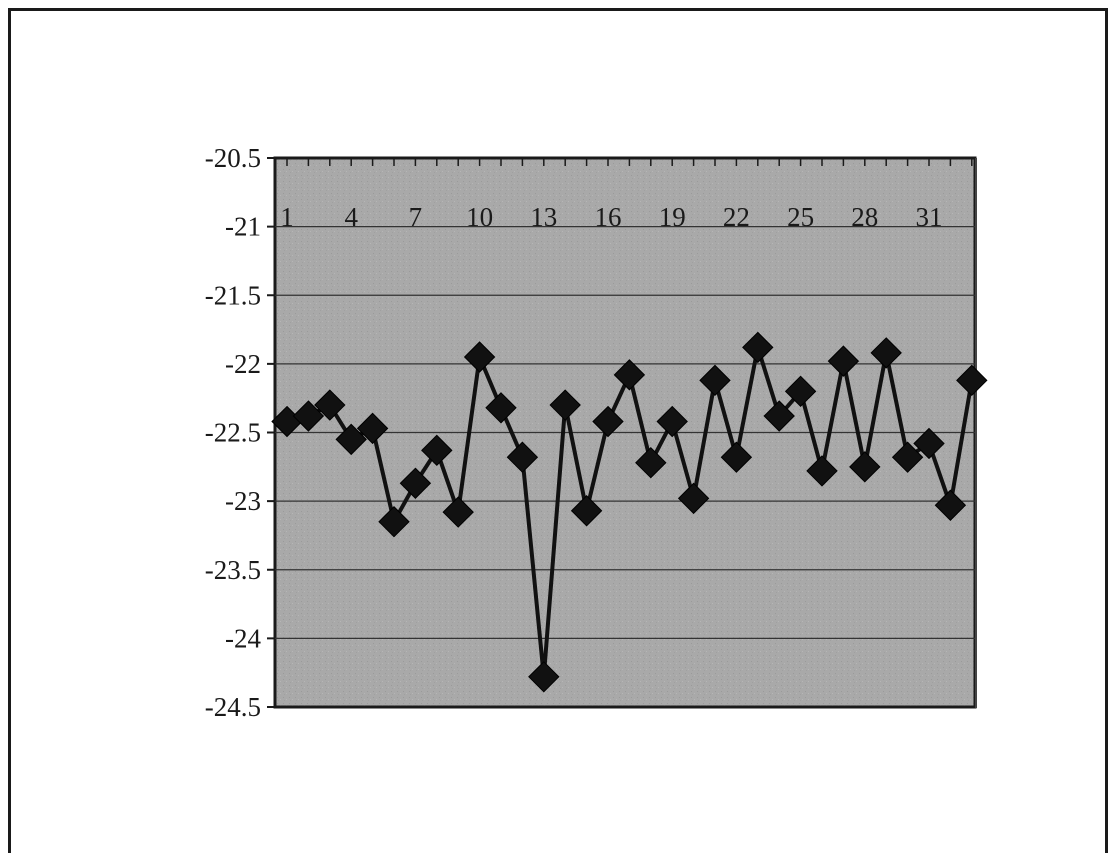 The height and width of the screenshot is (853, 1113). What do you see at coordinates (243, 364) in the screenshot?
I see `y-tick-label: -22` at bounding box center [243, 364].